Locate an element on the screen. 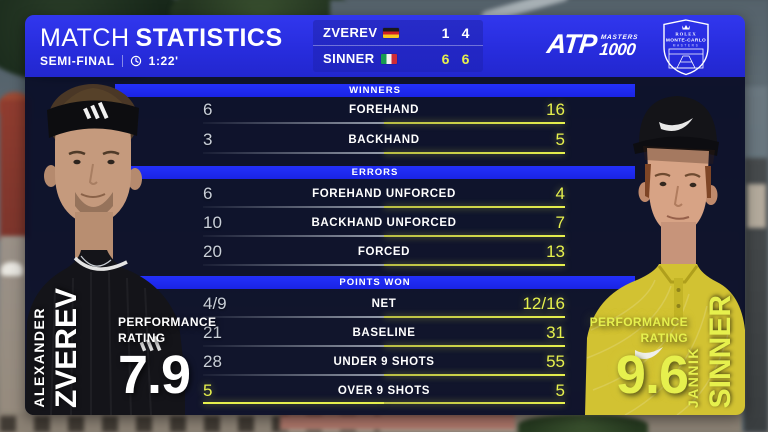  stat-row-forced: 20 FORCED 13 is located at coordinates (384, 252).